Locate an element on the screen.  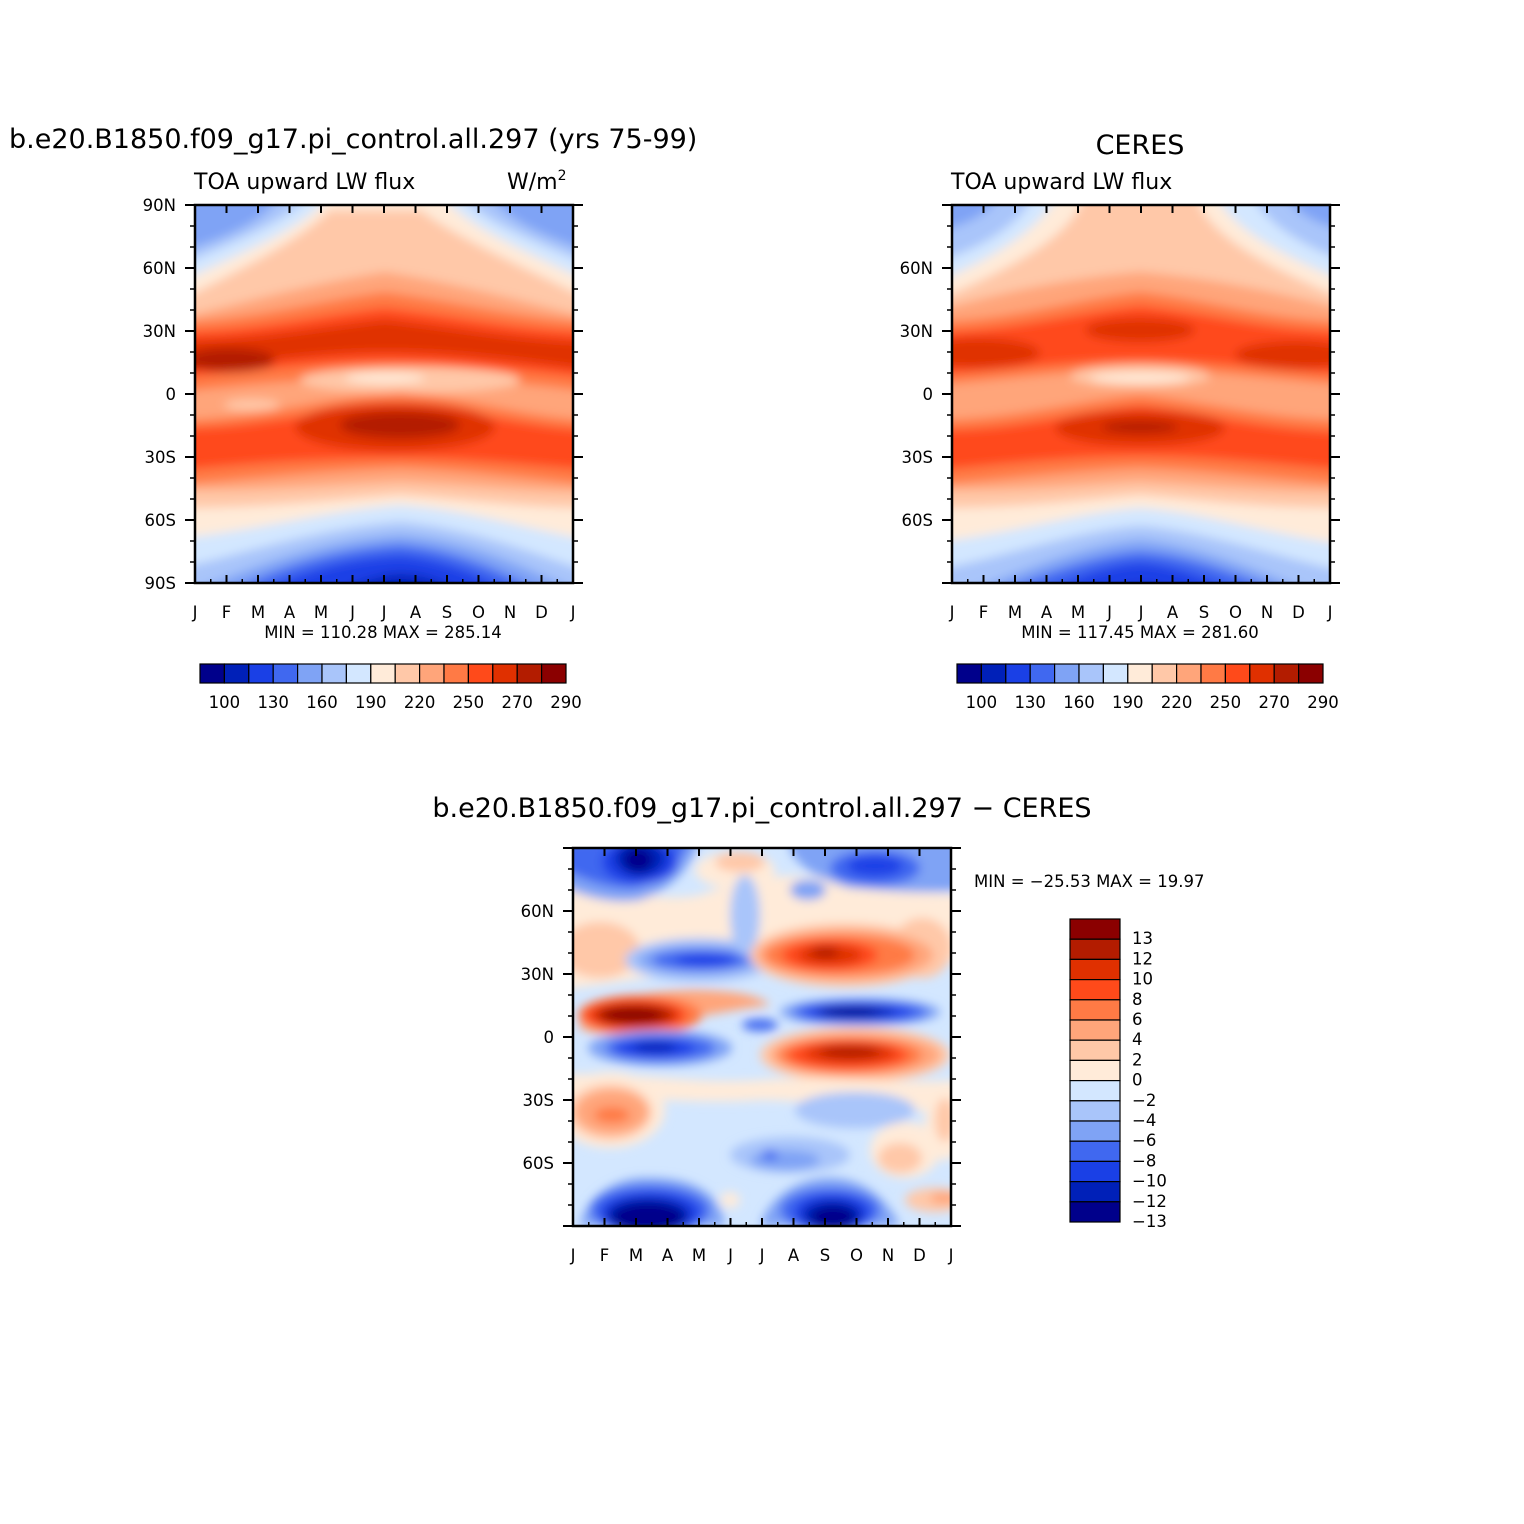
ceres-colorbar-label: 190 is located at coordinates (1128, 702).